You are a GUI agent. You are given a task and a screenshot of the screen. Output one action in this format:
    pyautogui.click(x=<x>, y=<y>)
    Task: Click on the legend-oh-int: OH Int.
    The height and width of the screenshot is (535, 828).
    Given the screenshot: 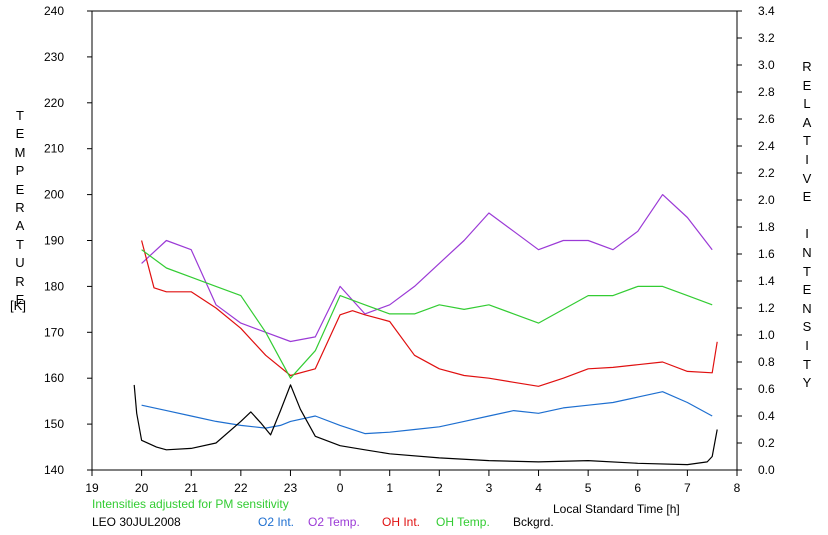 What is the action you would take?
    pyautogui.click(x=401, y=522)
    